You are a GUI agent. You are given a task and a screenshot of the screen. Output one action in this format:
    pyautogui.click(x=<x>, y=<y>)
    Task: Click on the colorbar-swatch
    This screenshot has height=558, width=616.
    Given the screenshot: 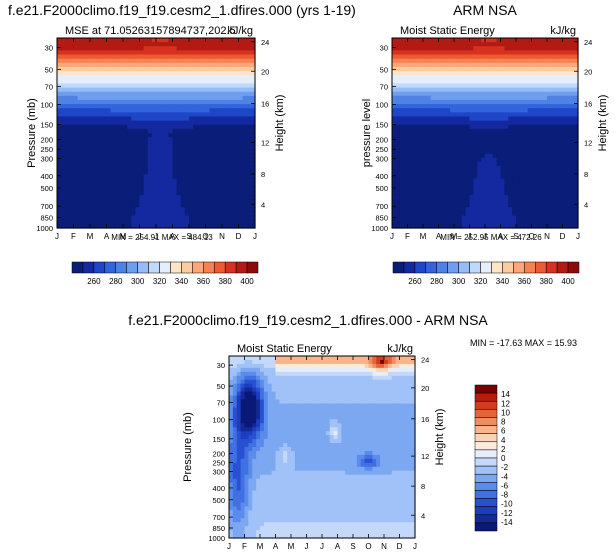 What is the action you would take?
    pyautogui.click(x=209, y=267)
    